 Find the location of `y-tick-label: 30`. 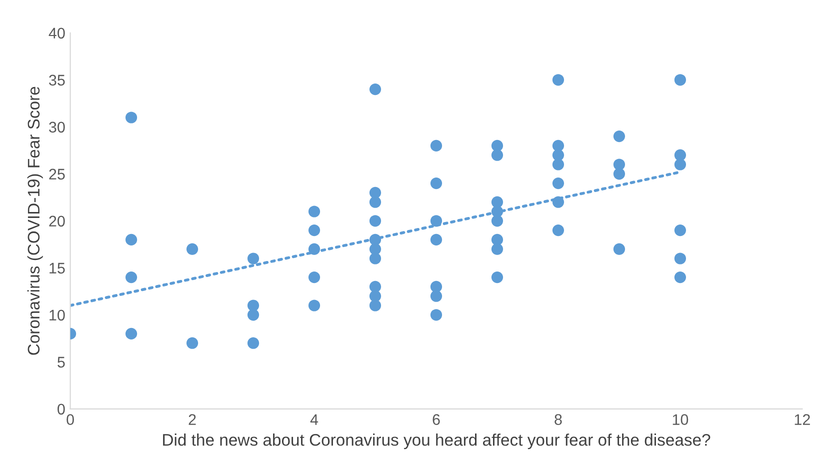

y-tick-label: 30 is located at coordinates (57, 127).